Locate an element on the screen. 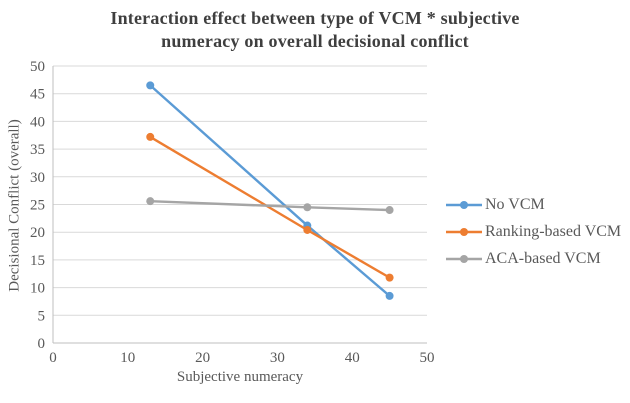  y-tick-label: 10 is located at coordinates (37, 289).